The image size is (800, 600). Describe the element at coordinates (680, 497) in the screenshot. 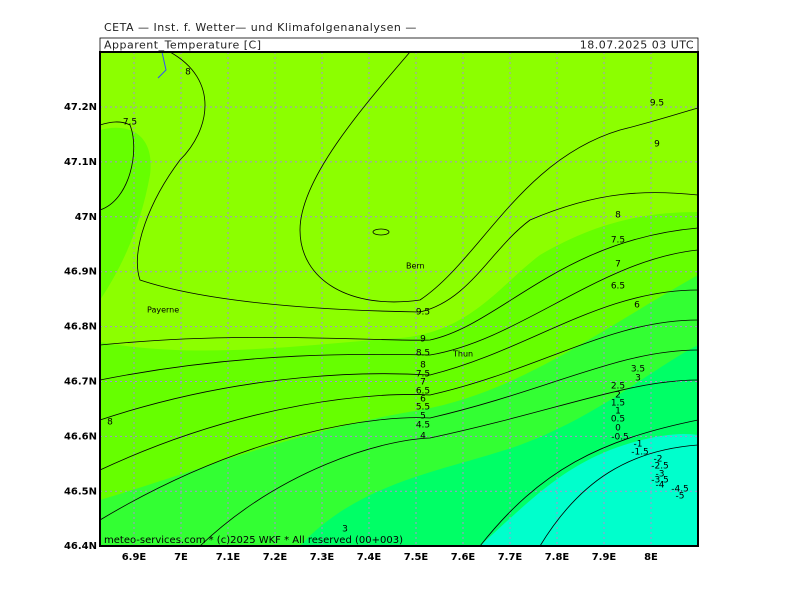

I see `contour-label: -5` at that location.